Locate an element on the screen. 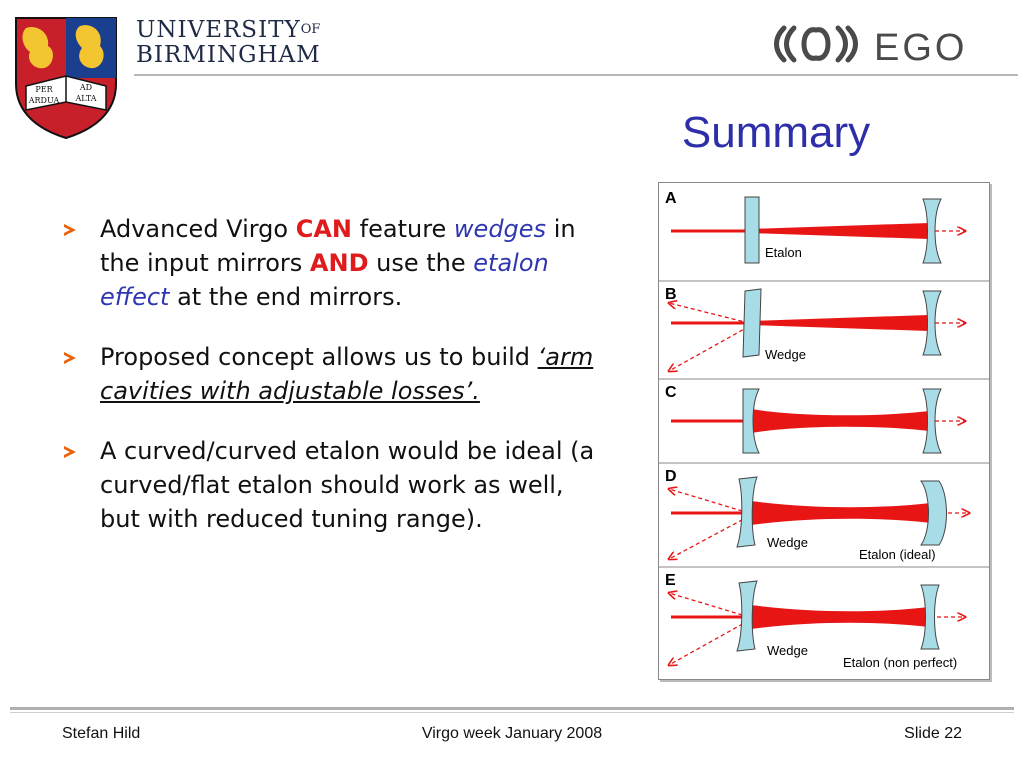 This screenshot has height=768, width=1024. label-wedge-e: Wedge is located at coordinates (787, 650).